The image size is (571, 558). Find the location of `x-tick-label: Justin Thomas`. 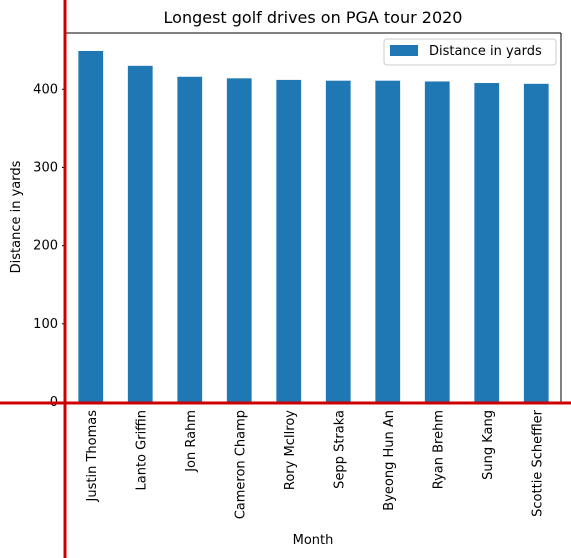

x-tick-label: Justin Thomas is located at coordinates (92, 456).